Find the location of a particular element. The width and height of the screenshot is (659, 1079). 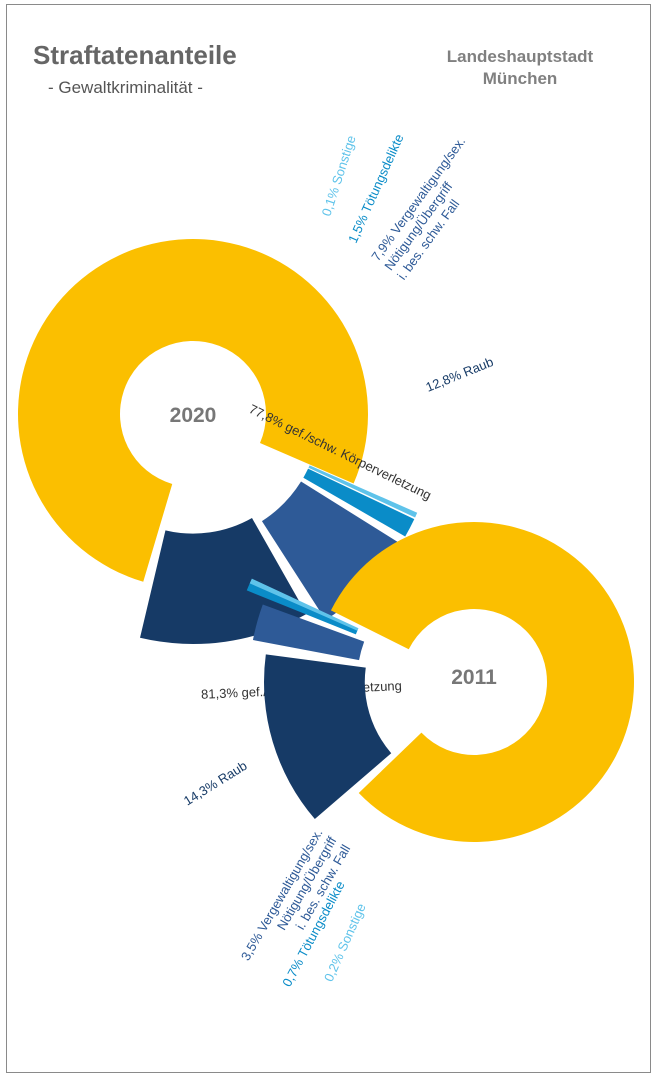

slice-sonstige-2011 is located at coordinates (304, 604).